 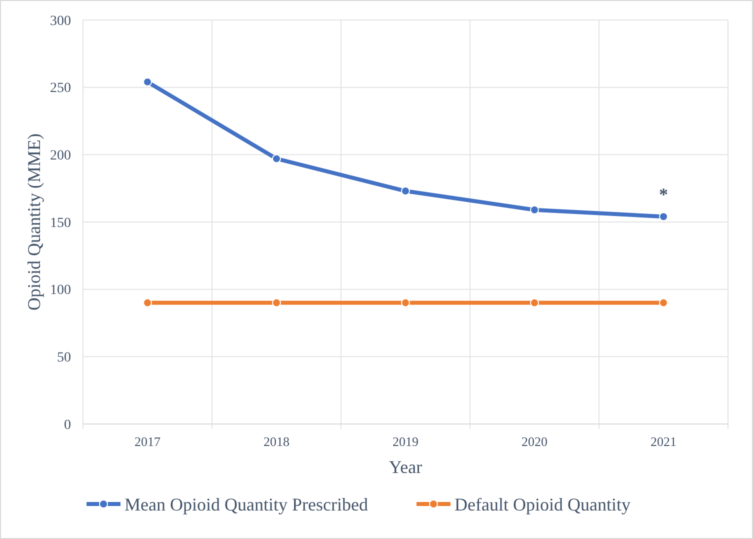 I want to click on y-tick-label: 0, so click(x=67, y=425).